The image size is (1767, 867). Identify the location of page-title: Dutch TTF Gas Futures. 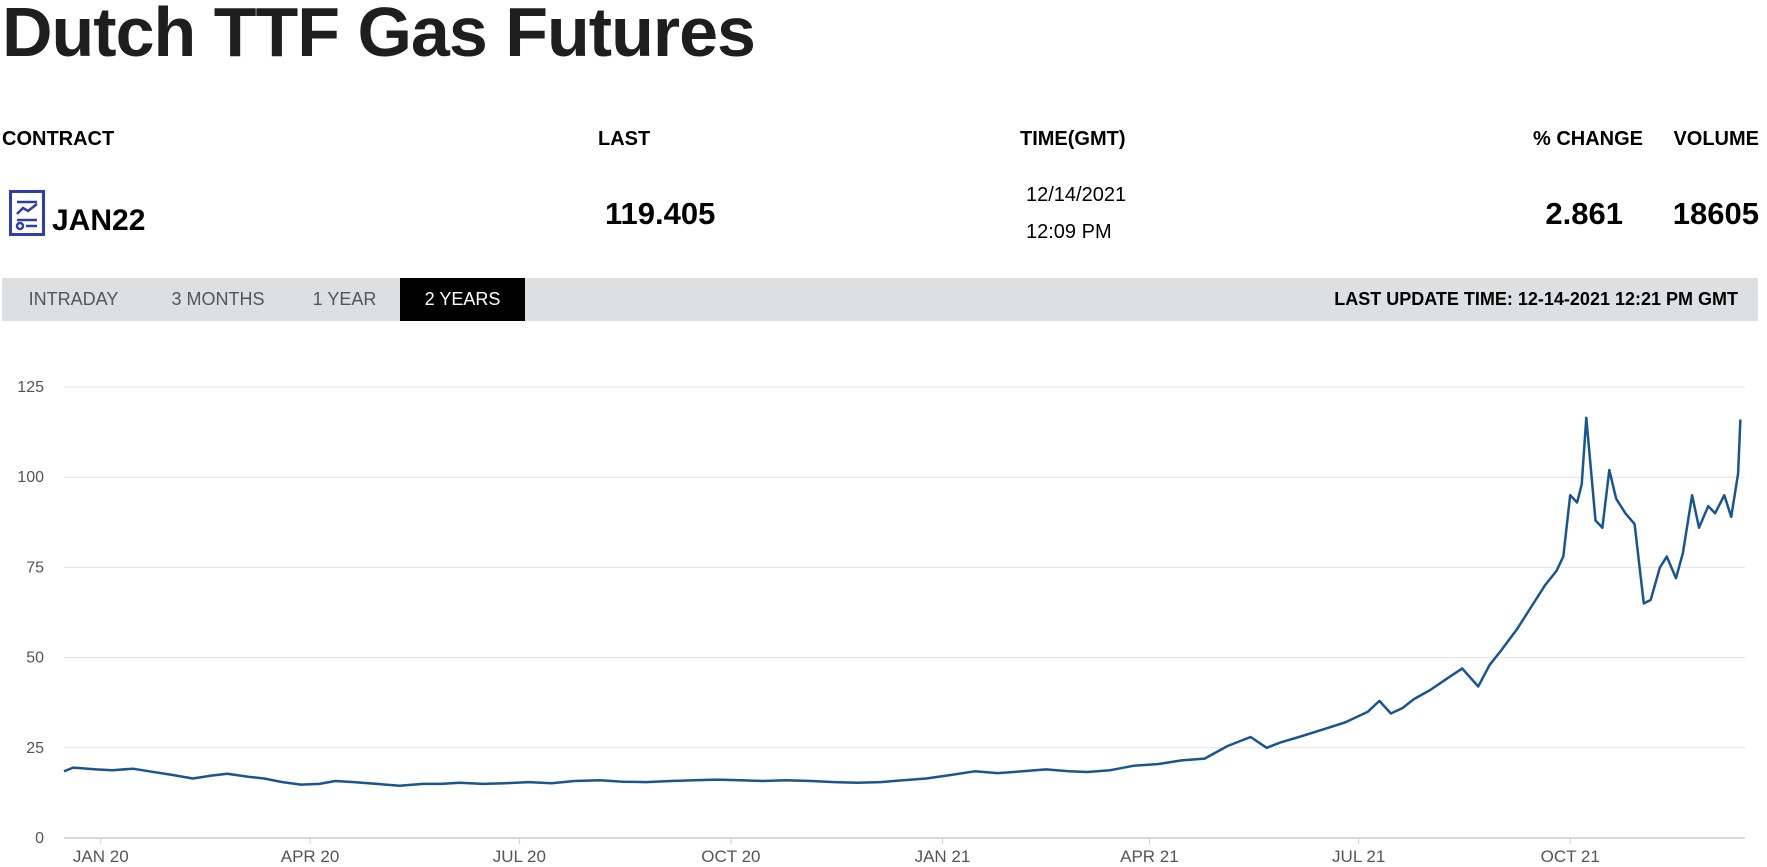
(379, 35).